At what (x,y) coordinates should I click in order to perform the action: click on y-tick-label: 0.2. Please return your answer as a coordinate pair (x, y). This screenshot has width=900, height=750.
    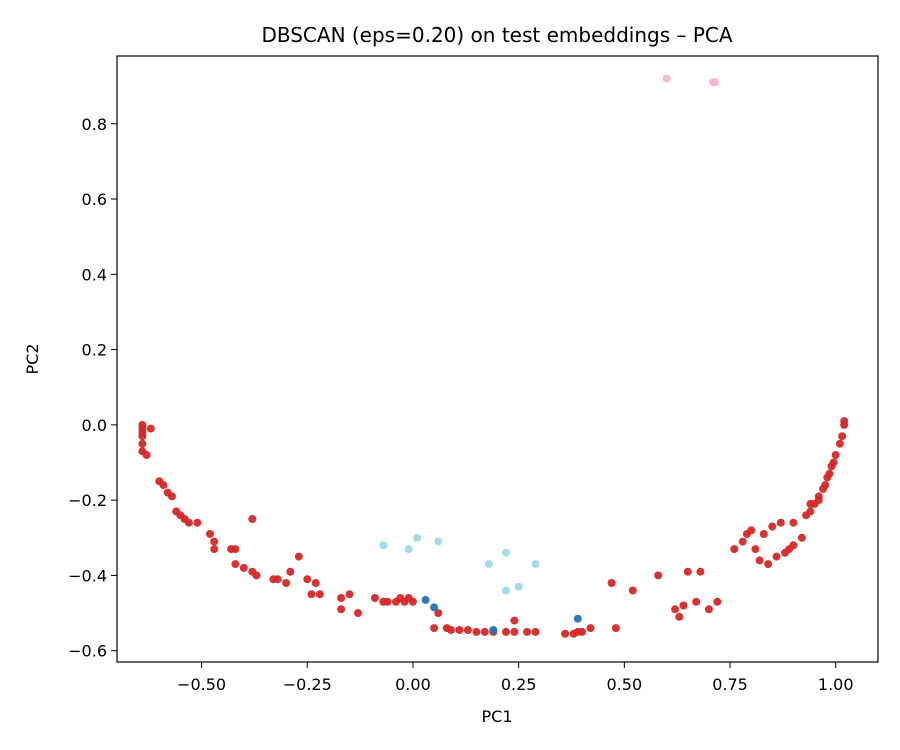
    Looking at the image, I should click on (94, 350).